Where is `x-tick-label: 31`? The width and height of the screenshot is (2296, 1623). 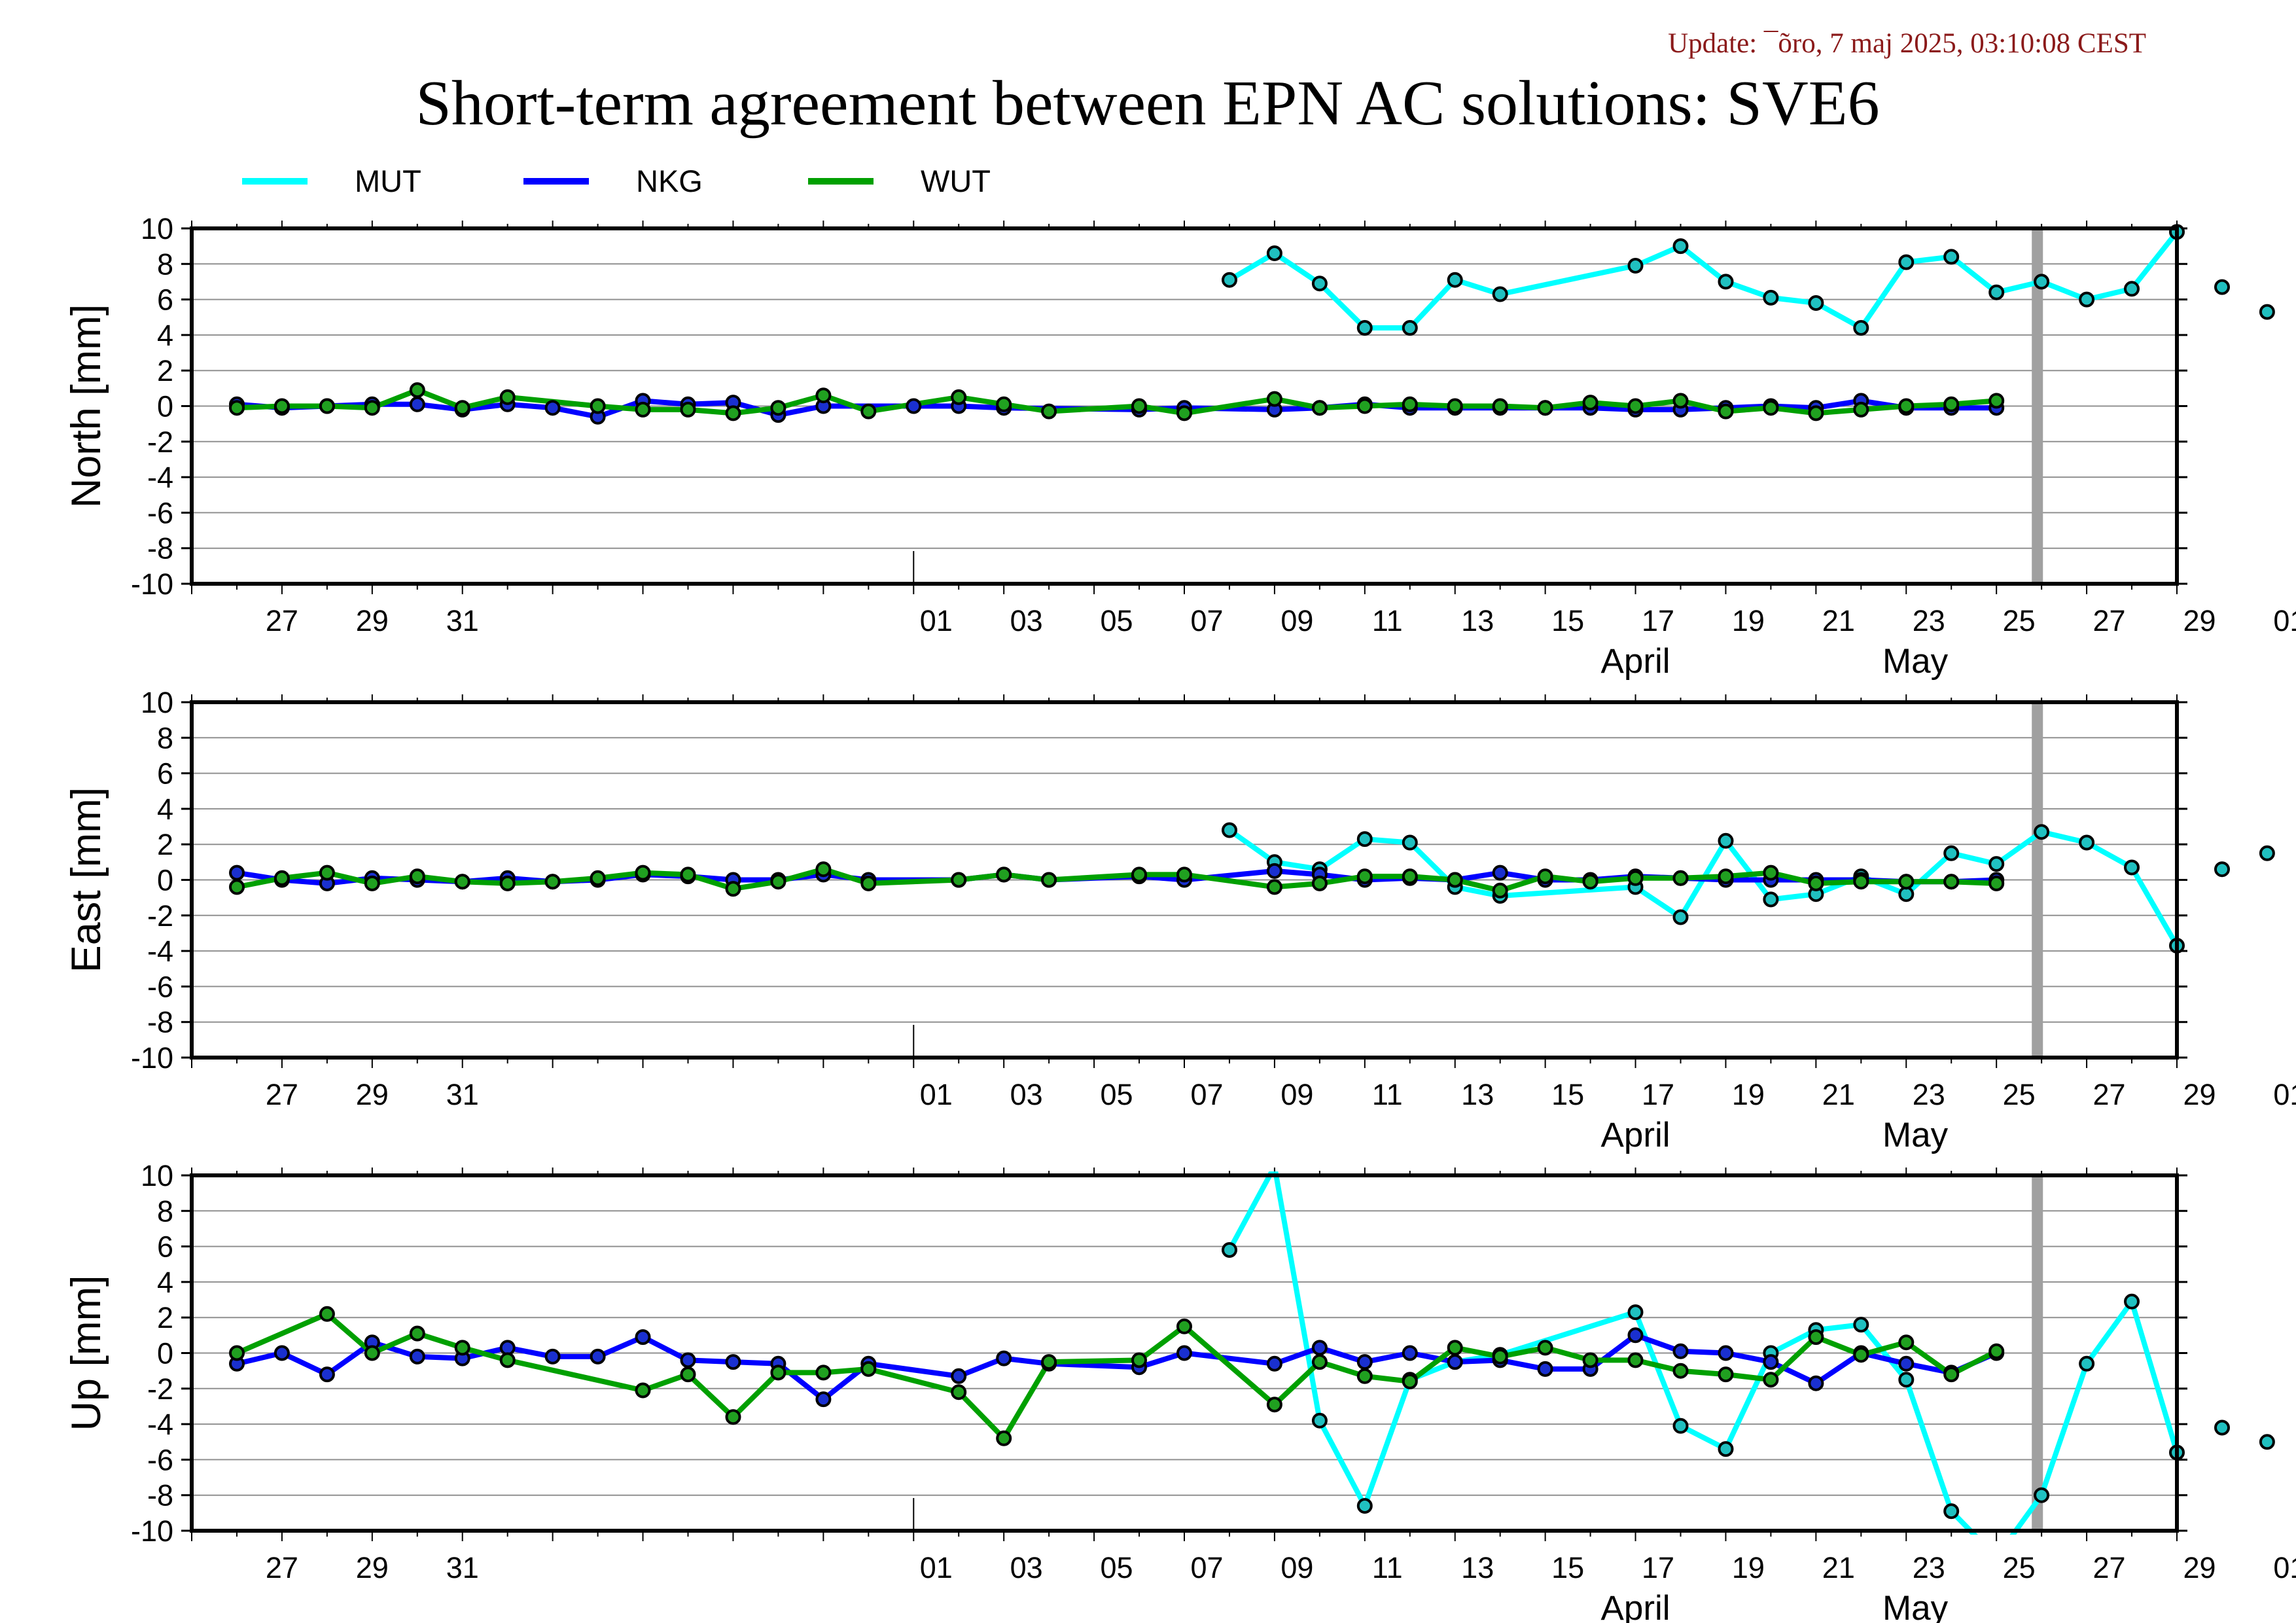
x-tick-label: 31 is located at coordinates (462, 620).